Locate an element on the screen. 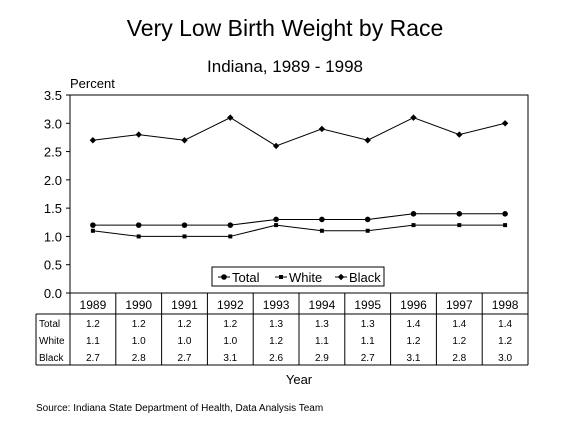 The width and height of the screenshot is (566, 425). y-tick-label: 3.5 is located at coordinates (53, 95).